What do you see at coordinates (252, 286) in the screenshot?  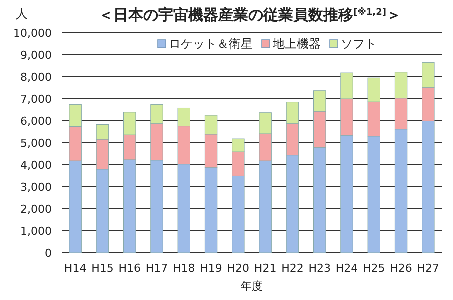 I see `x-axis-title: 年度` at bounding box center [252, 286].